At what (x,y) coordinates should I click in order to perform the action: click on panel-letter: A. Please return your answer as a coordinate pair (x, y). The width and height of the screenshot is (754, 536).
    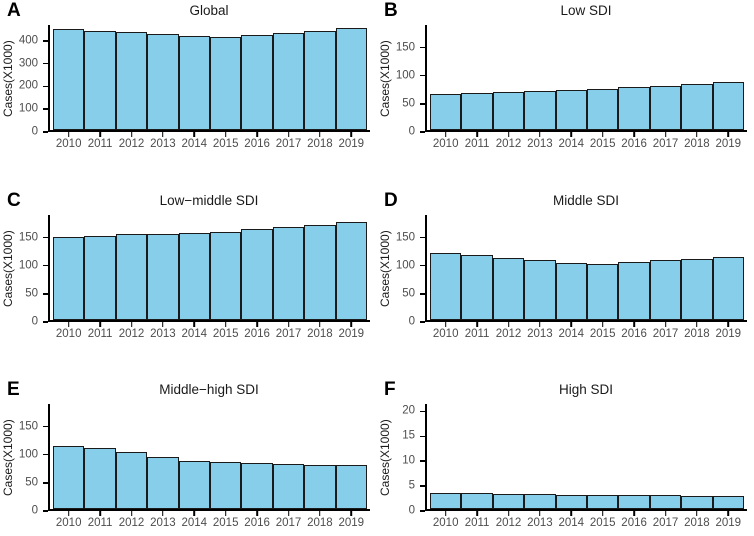
    Looking at the image, I should click on (14, 10).